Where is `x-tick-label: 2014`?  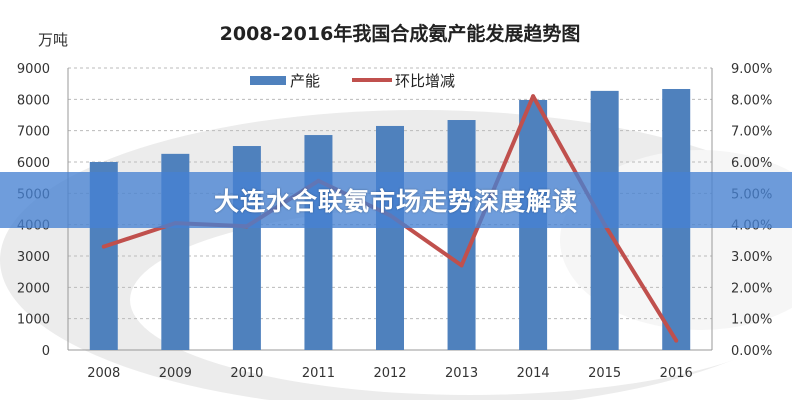
x-tick-label: 2014 is located at coordinates (533, 373).